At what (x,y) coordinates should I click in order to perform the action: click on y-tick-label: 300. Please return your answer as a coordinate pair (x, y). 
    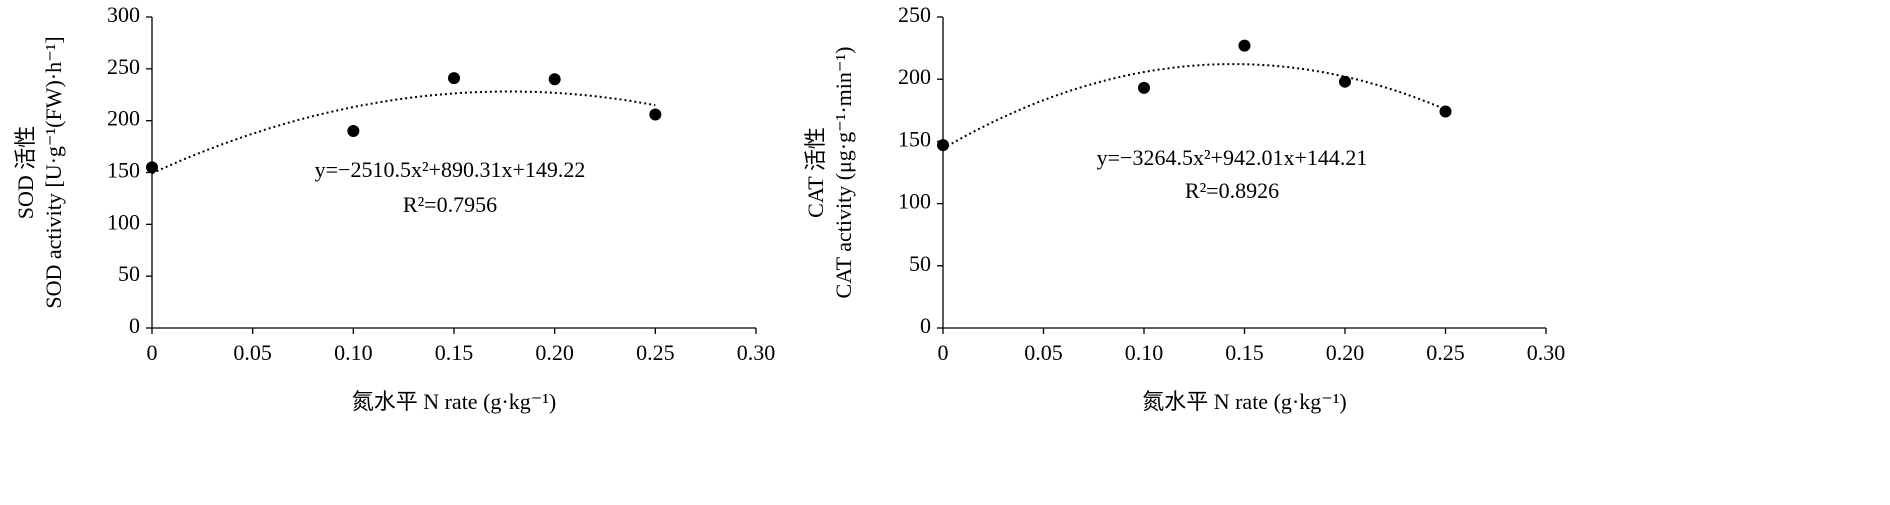
    Looking at the image, I should click on (123, 14).